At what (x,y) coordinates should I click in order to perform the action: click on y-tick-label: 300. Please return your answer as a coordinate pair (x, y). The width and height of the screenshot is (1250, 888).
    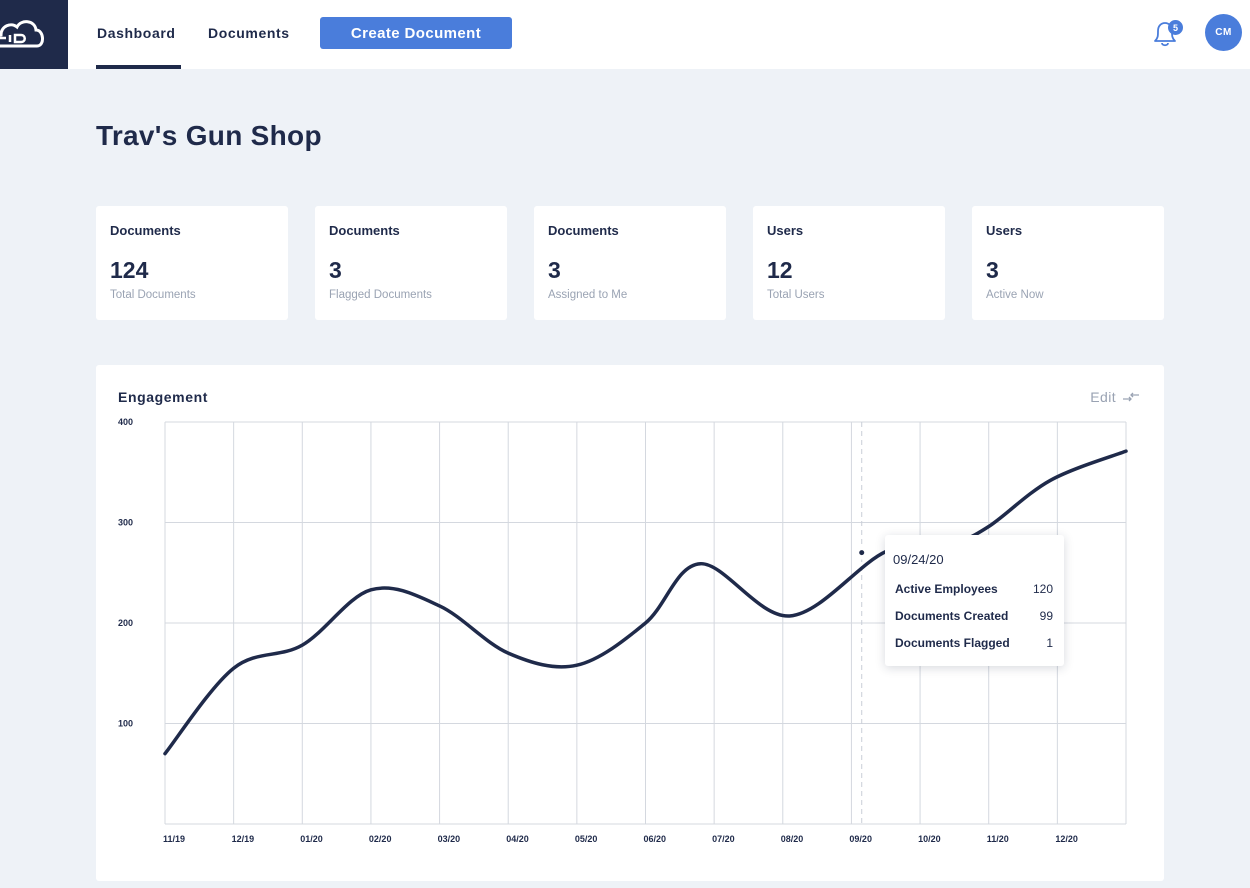
    Looking at the image, I should click on (125, 523).